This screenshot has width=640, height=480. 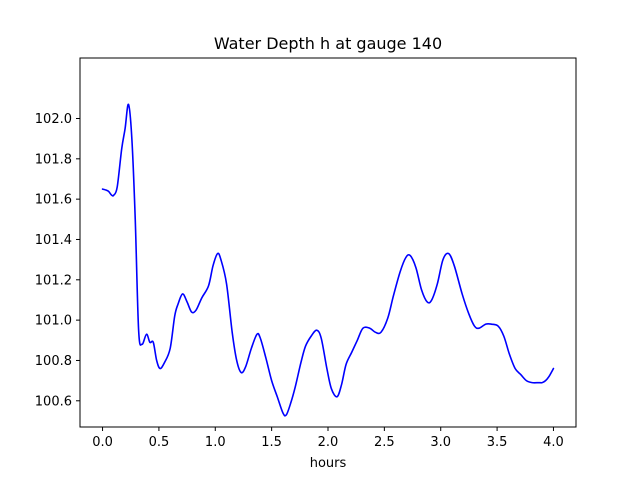 I want to click on y-tick-label: 102.0, so click(x=53, y=119).